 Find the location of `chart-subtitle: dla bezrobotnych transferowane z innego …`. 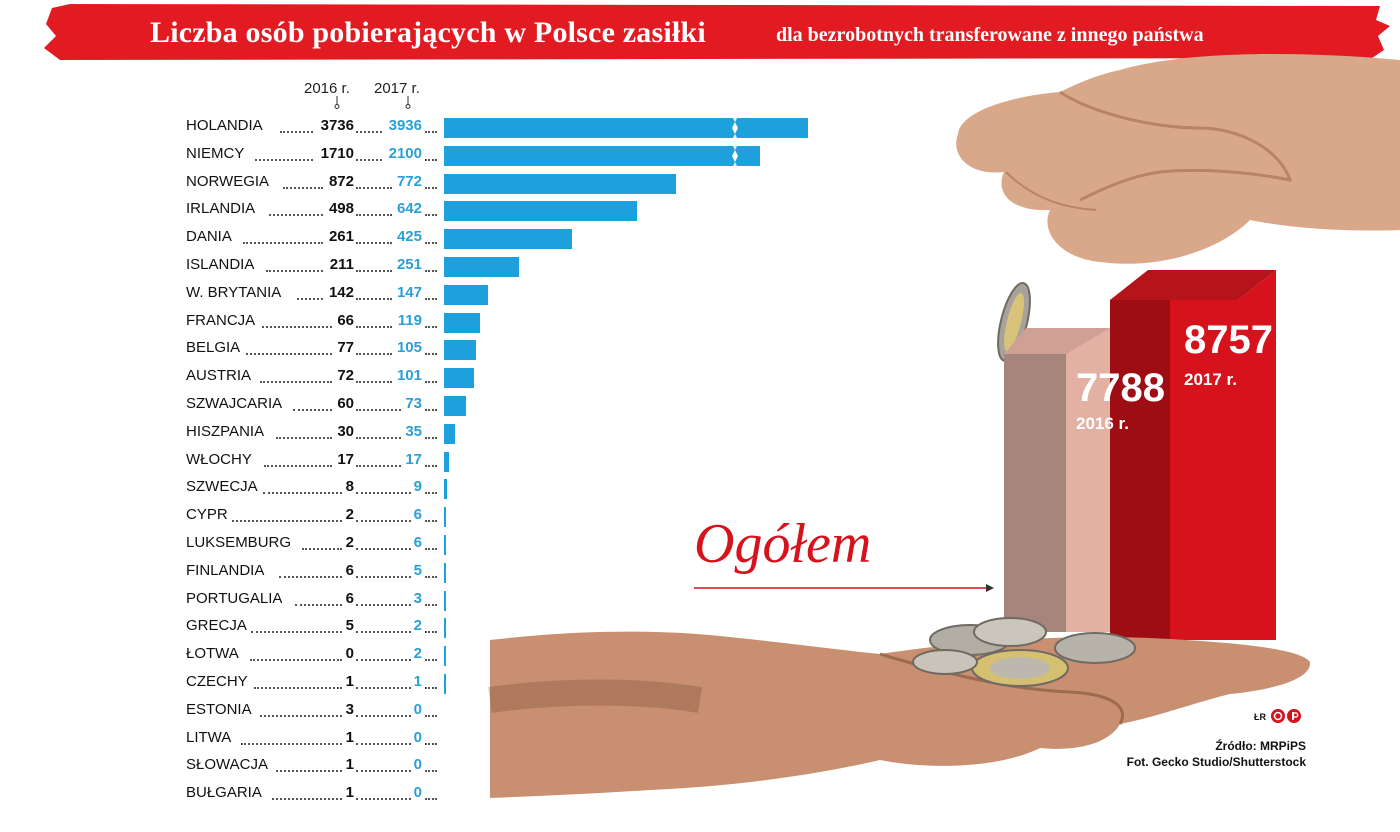

chart-subtitle: dla bezrobotnych transferowane z innego … is located at coordinates (990, 35).